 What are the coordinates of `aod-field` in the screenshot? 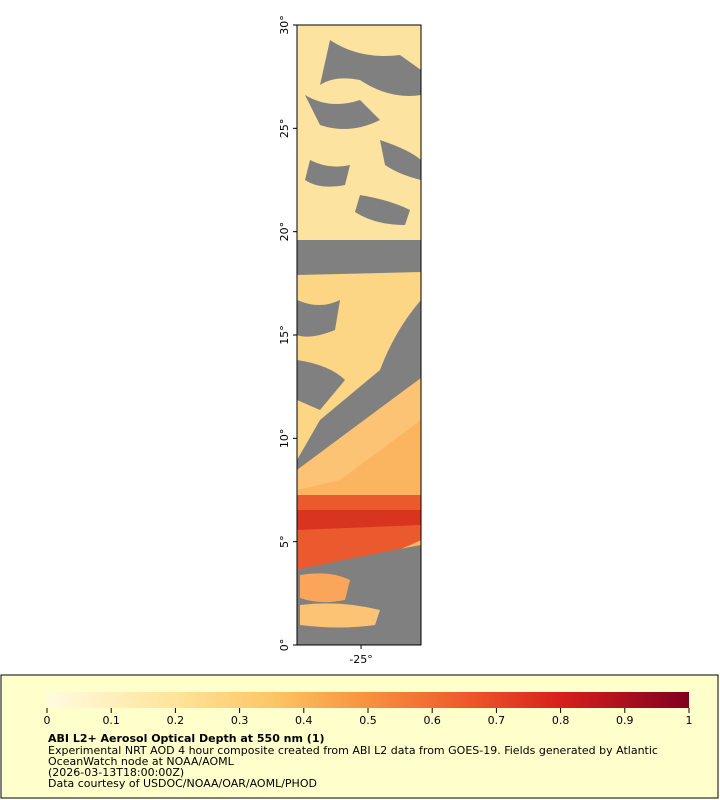 It's located at (359, 335).